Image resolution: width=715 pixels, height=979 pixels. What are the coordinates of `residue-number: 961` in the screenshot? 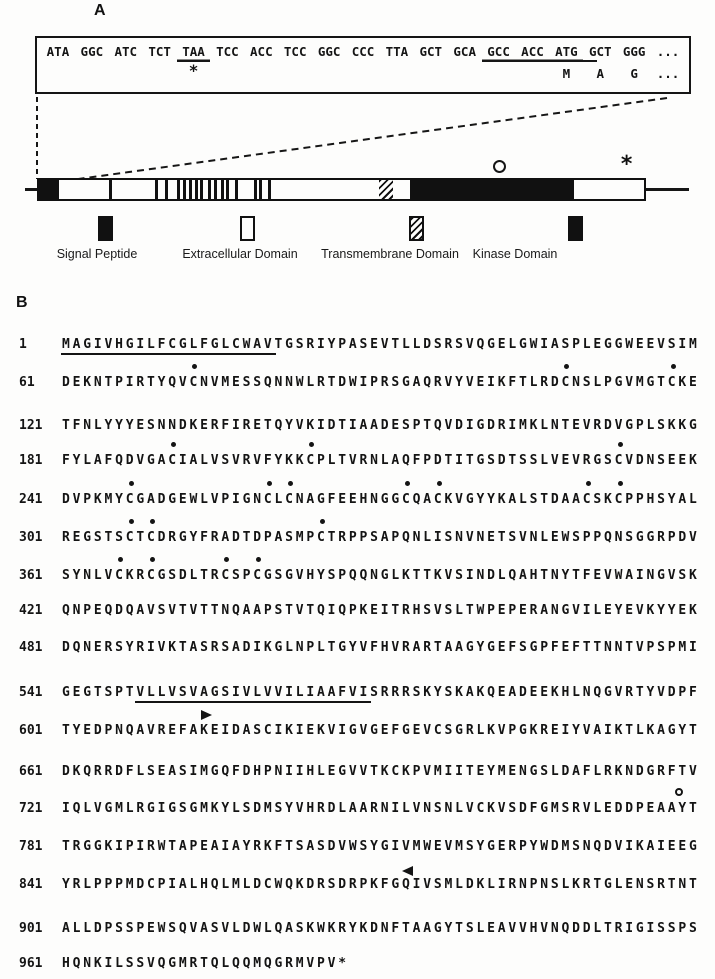 It's located at (31, 963).